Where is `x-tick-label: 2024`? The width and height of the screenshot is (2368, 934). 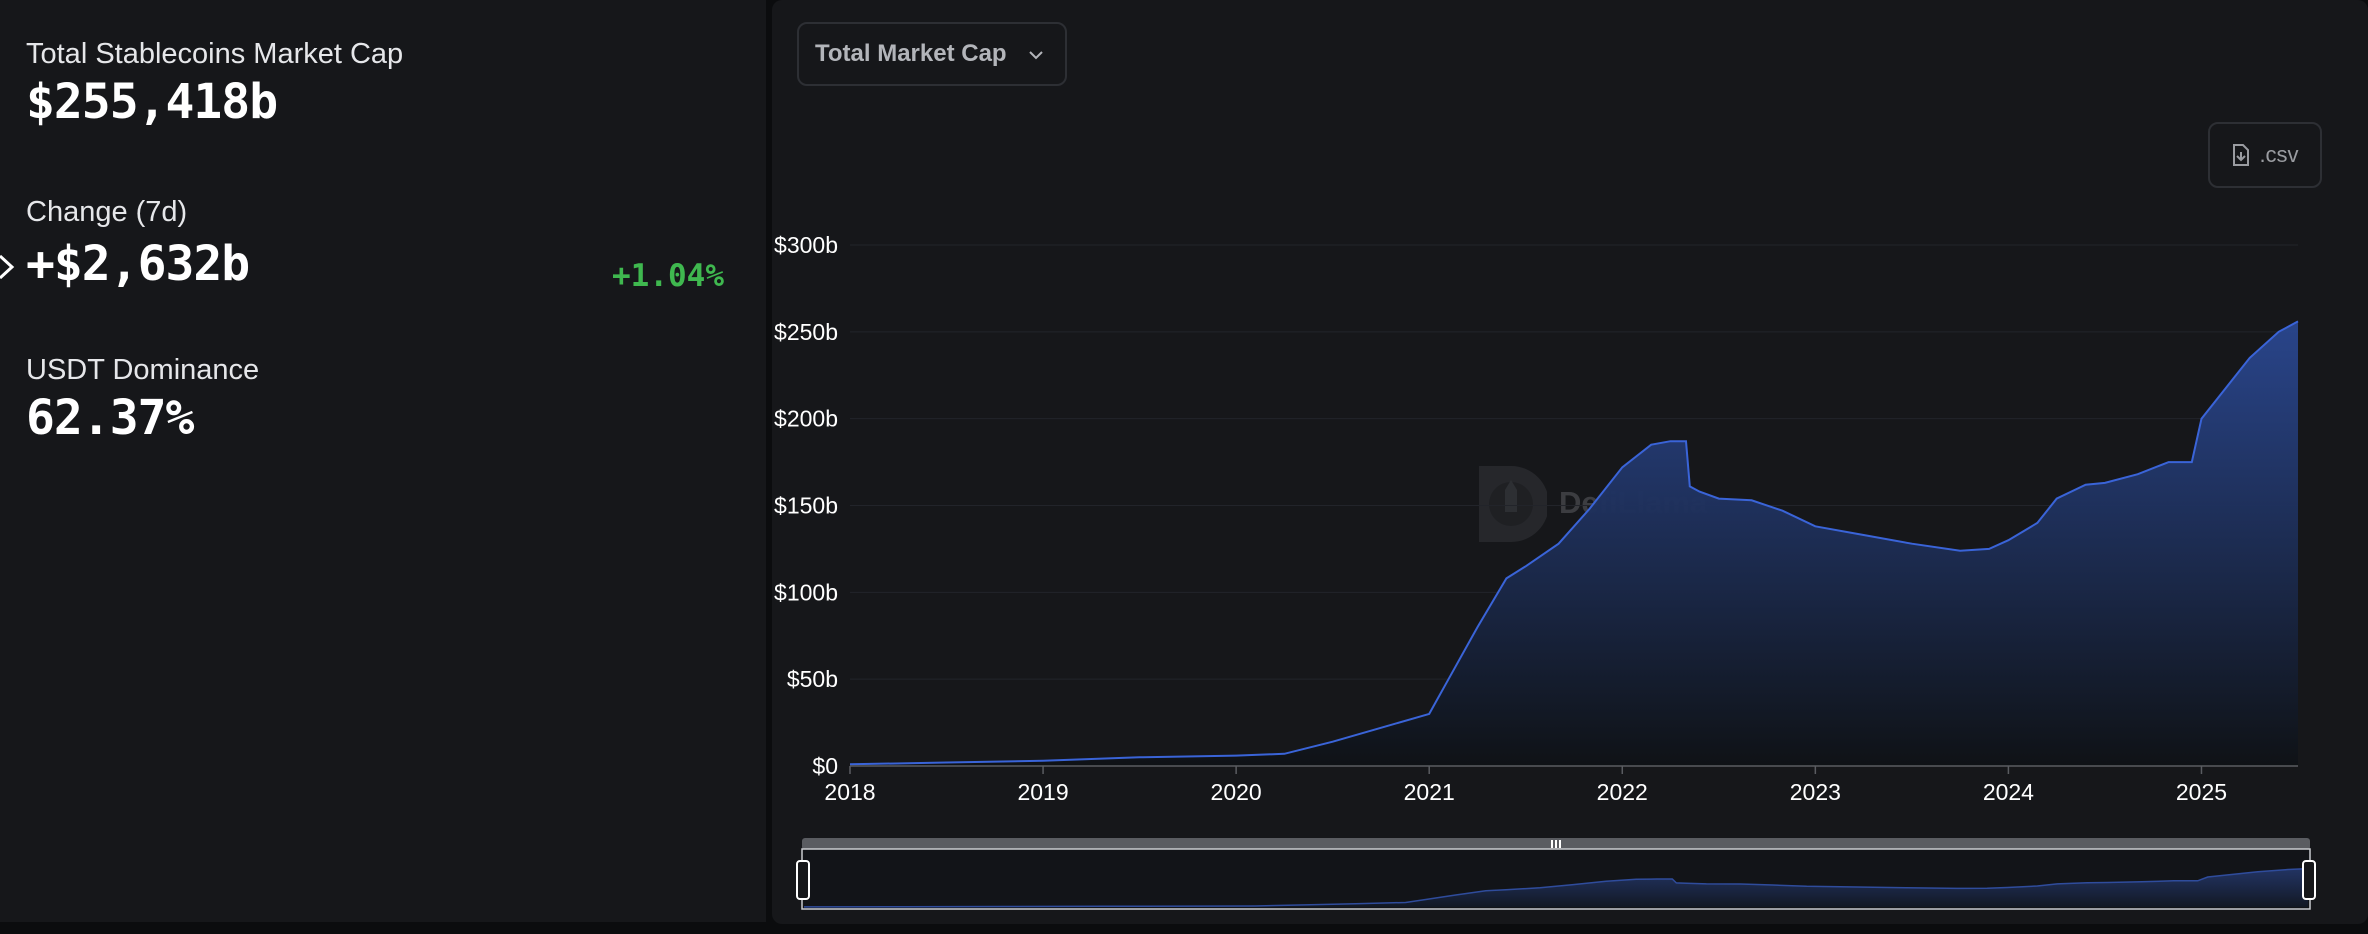 x-tick-label: 2024 is located at coordinates (2008, 792).